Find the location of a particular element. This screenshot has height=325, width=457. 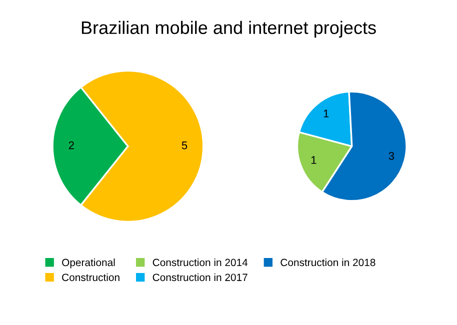

legend-label: Operational is located at coordinates (88, 263).